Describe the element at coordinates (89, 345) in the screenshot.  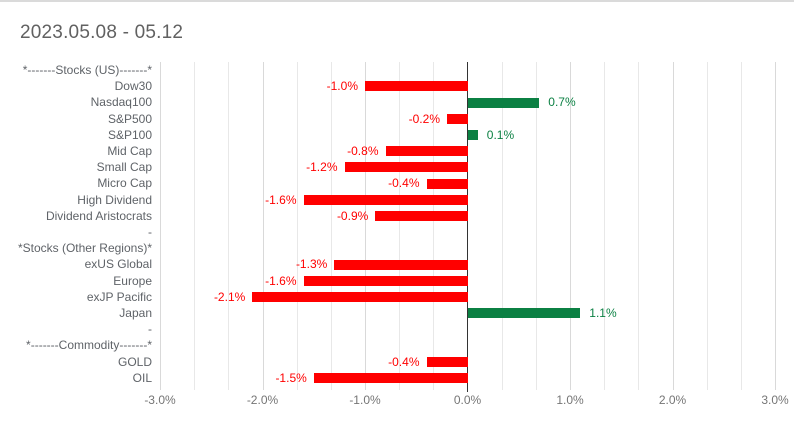
I see `category-label: *-------Commodity-------*` at that location.